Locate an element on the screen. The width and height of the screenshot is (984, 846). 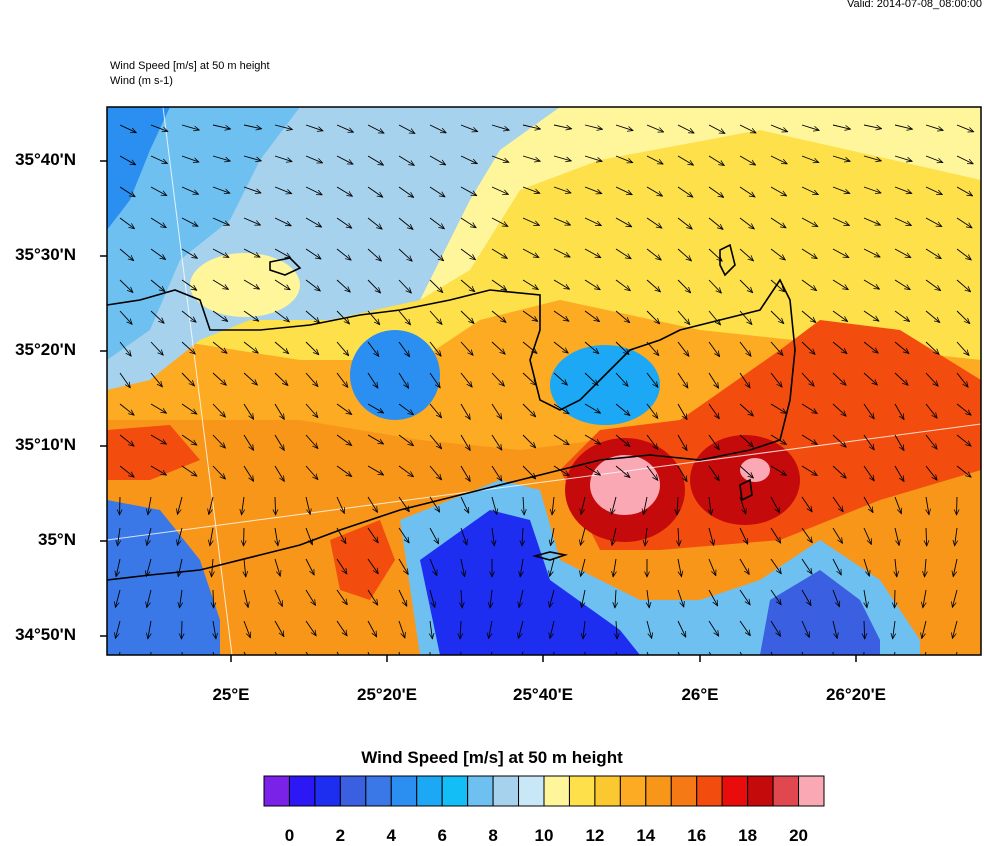
wind-field-max-west is located at coordinates (625, 485).